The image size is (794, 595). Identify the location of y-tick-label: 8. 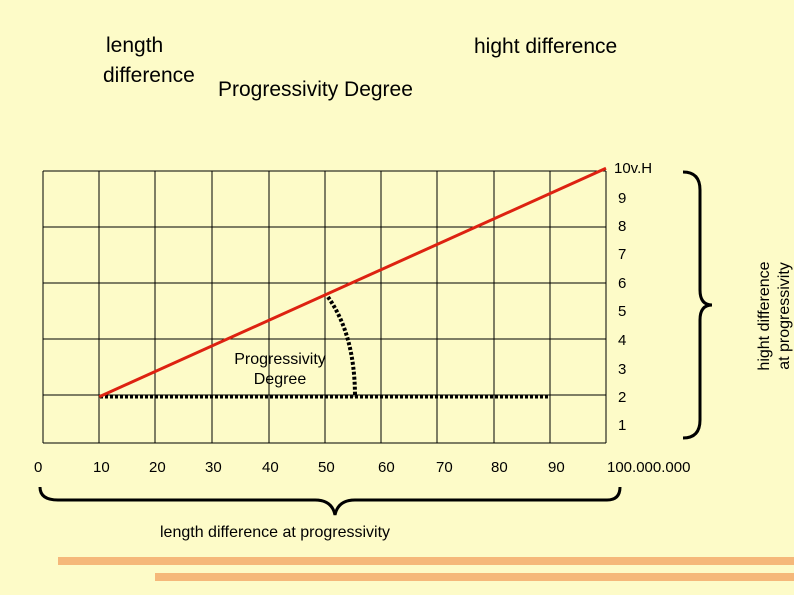
(622, 226).